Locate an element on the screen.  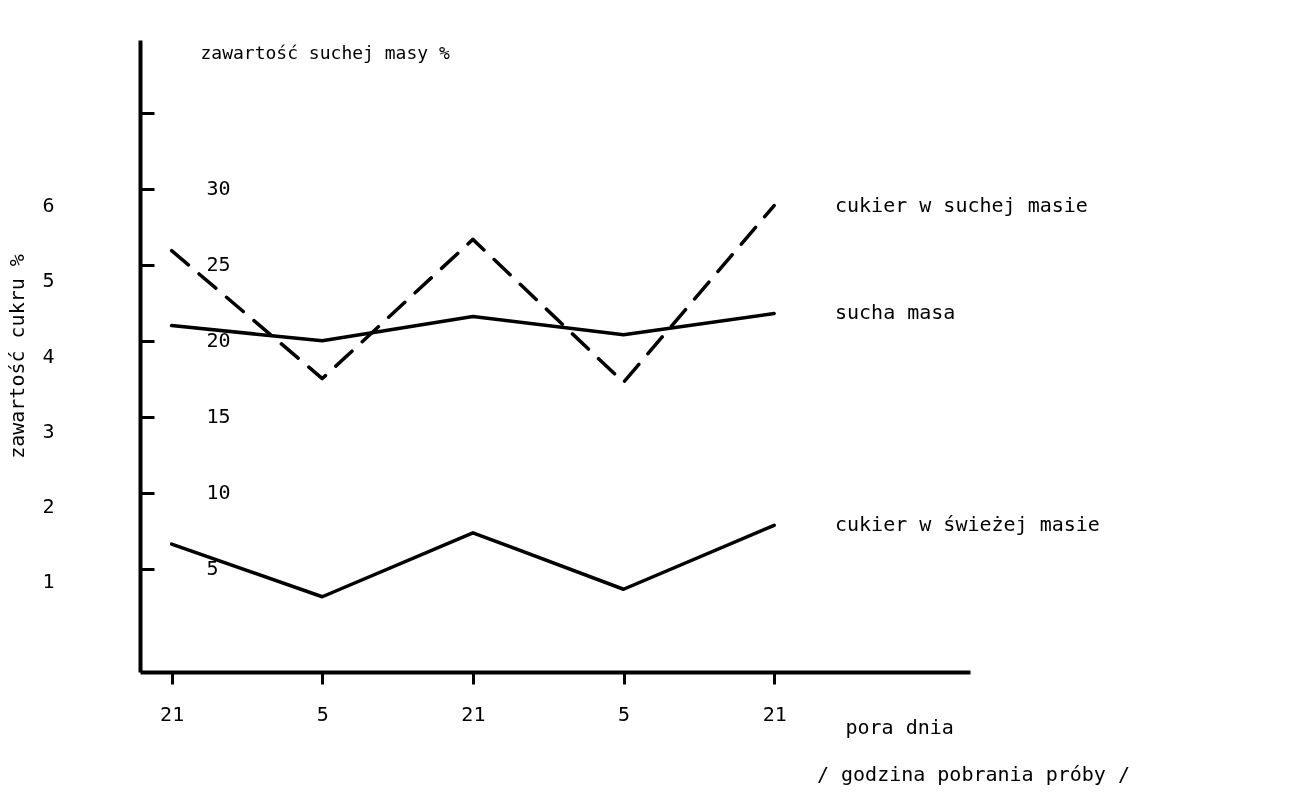
text: cukier w suchej masie is located at coordinates (961, 204).